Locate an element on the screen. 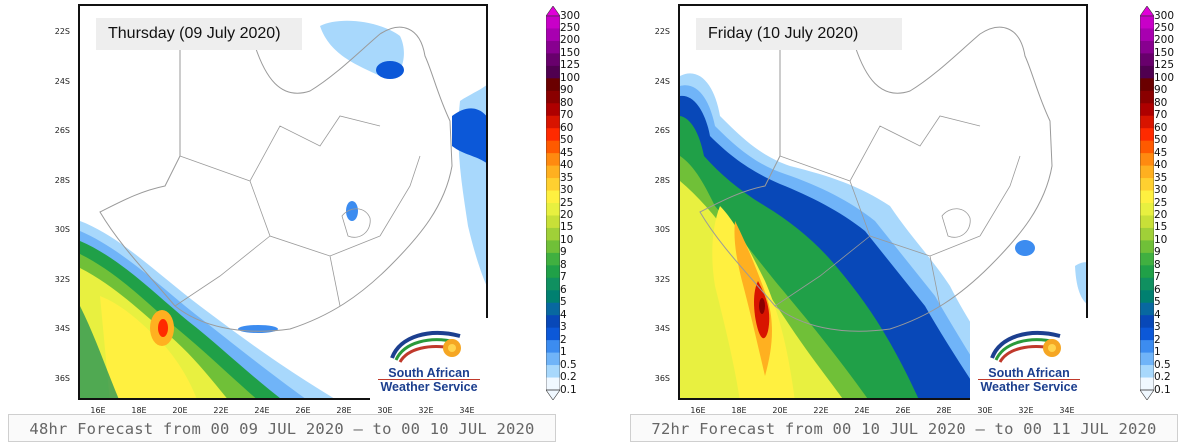 The width and height of the screenshot is (1200, 445). rain-east-edge is located at coordinates (1080, 283).